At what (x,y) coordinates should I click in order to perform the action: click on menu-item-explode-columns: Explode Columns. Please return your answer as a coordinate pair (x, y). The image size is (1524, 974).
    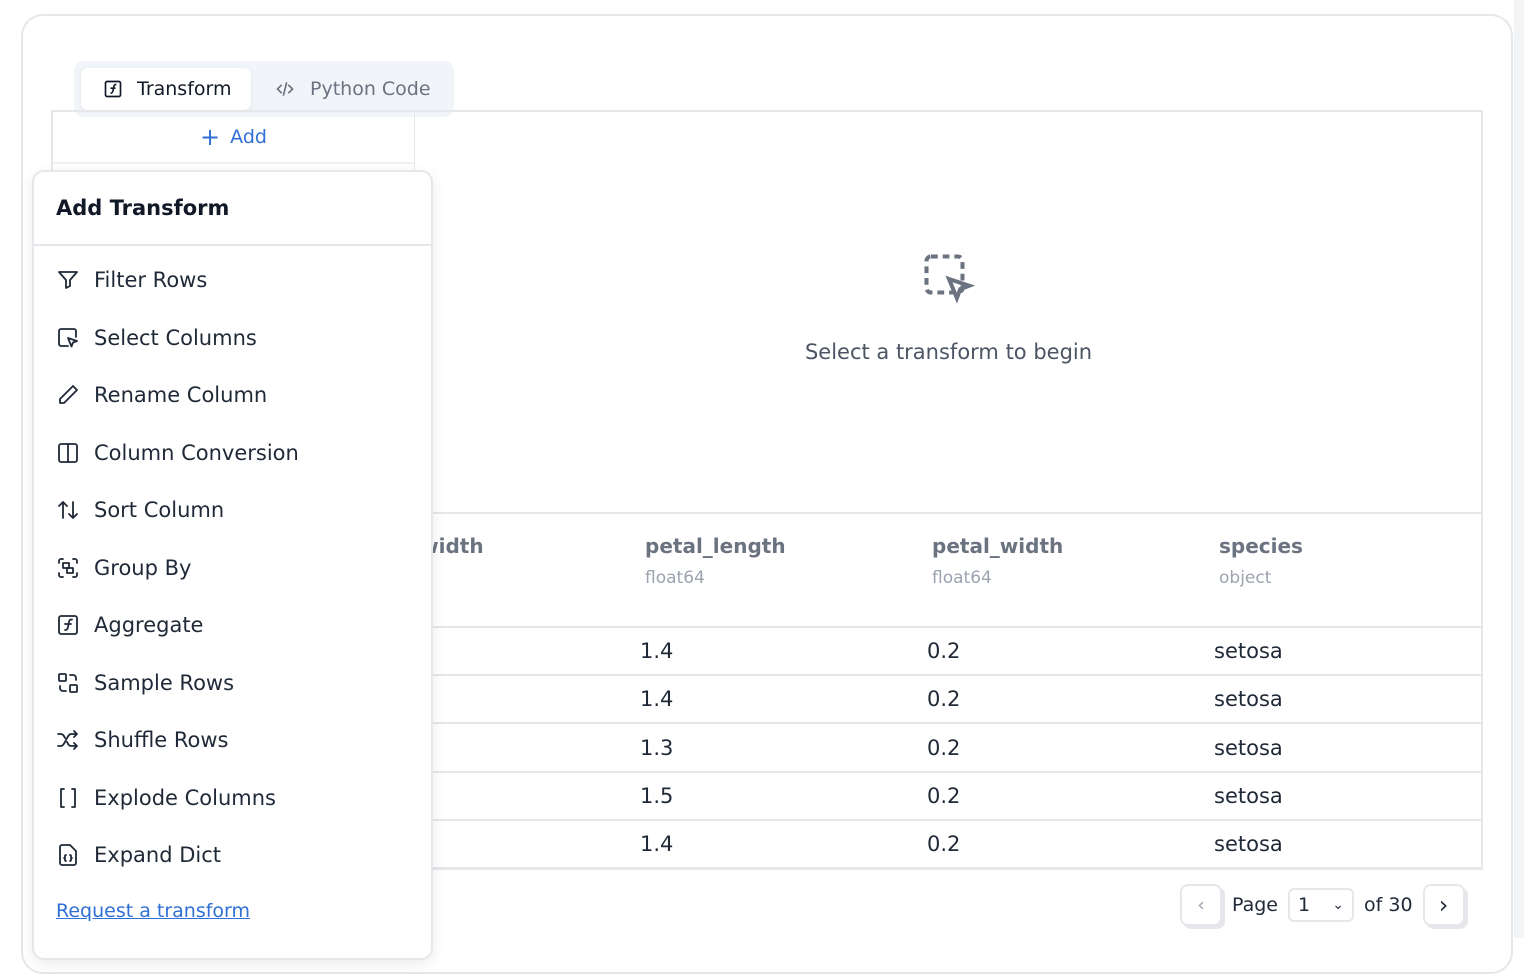
    Looking at the image, I should click on (166, 798).